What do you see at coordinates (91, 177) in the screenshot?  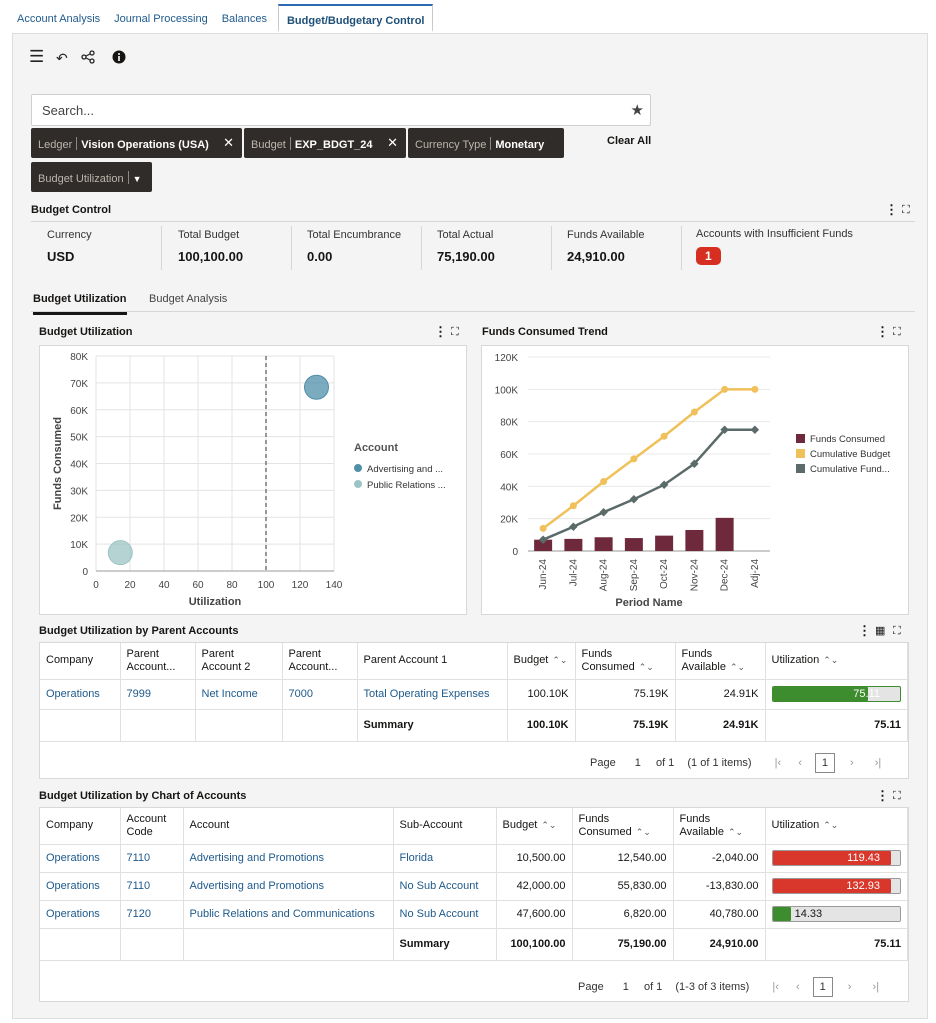 I see `filter-chip-budget-utilization: Budget Utilization ▼` at bounding box center [91, 177].